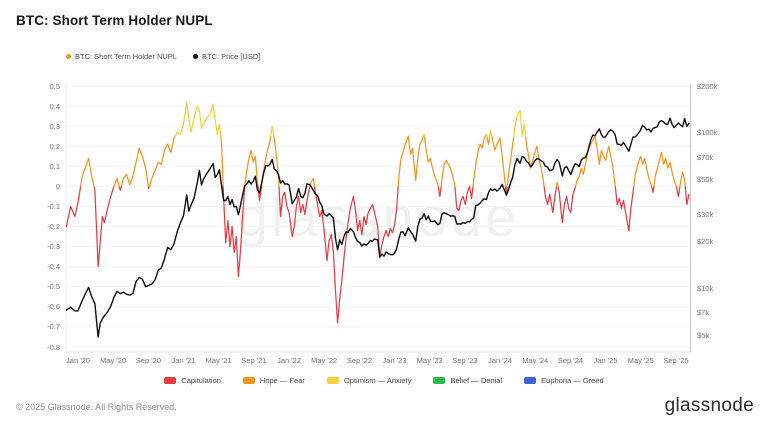 The height and width of the screenshot is (432, 768). I want to click on top-legend-item-price: BTC: Price [USD], so click(226, 56).